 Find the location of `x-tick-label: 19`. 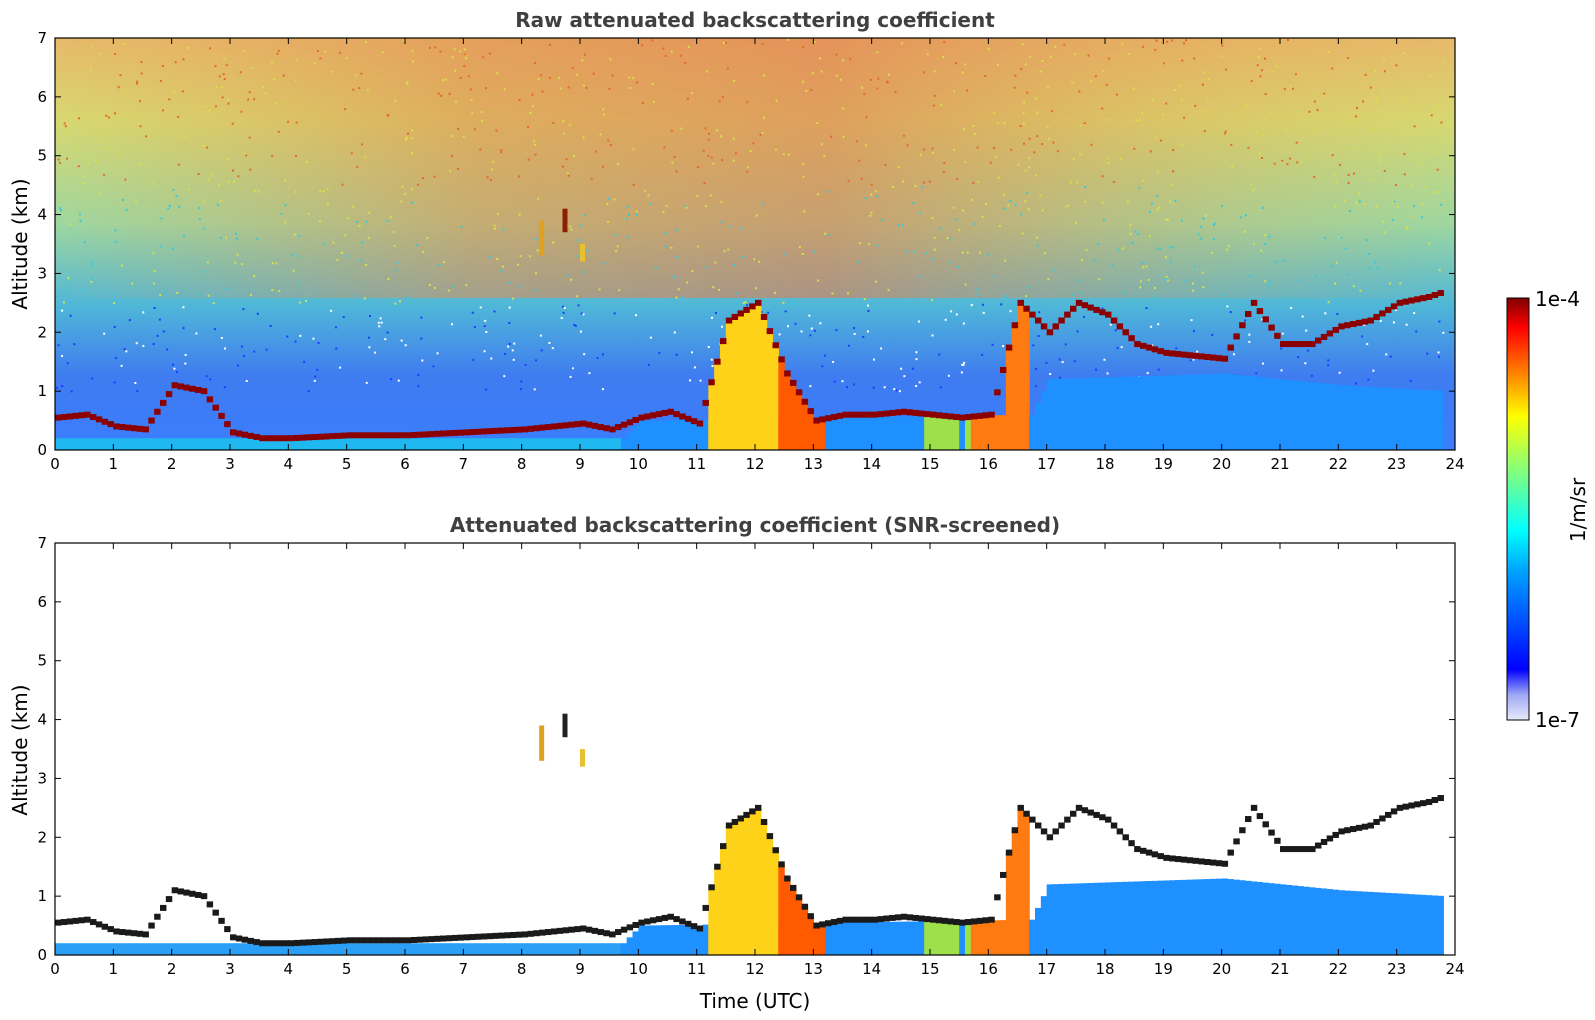

x-tick-label: 19 is located at coordinates (1163, 969).